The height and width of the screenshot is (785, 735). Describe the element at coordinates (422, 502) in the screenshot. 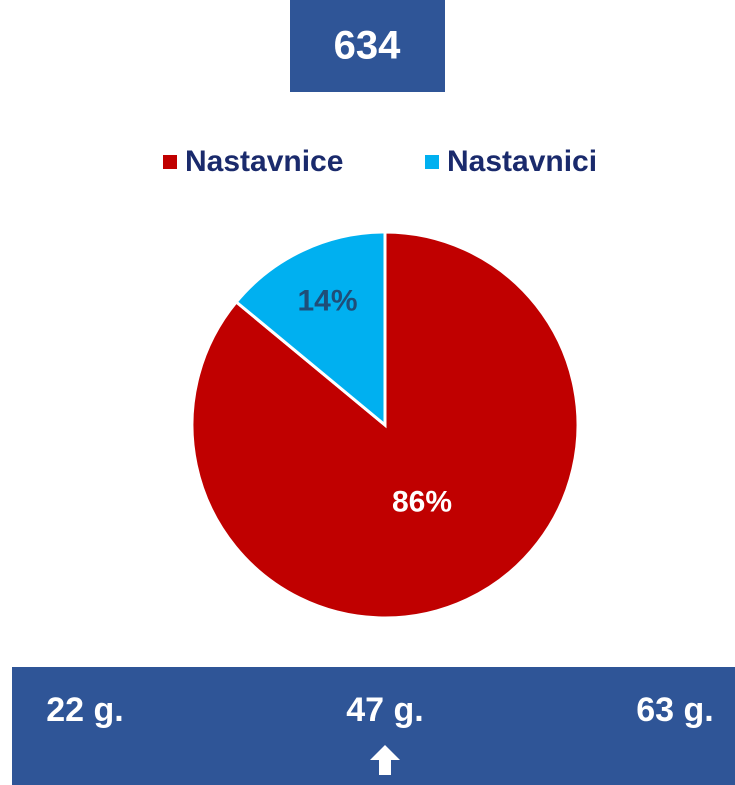

I see `slice-label: 86%` at that location.